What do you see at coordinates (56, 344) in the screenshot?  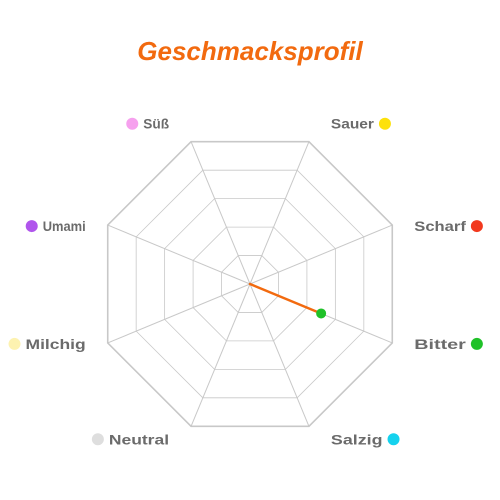 I see `axis-label-6: Milchig` at bounding box center [56, 344].